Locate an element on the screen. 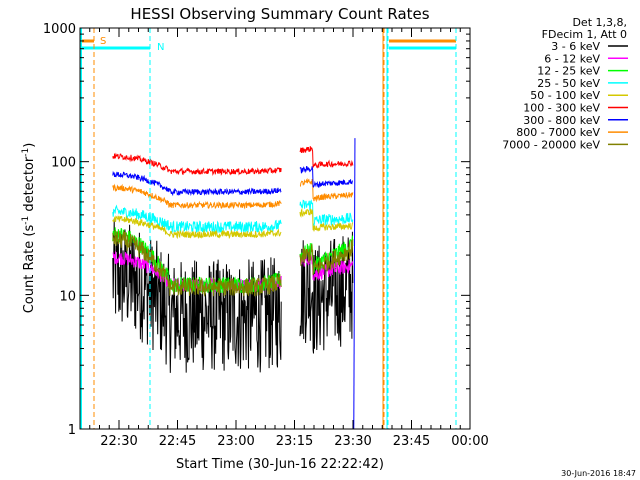  series-line-50to100keV is located at coordinates (233, 223).